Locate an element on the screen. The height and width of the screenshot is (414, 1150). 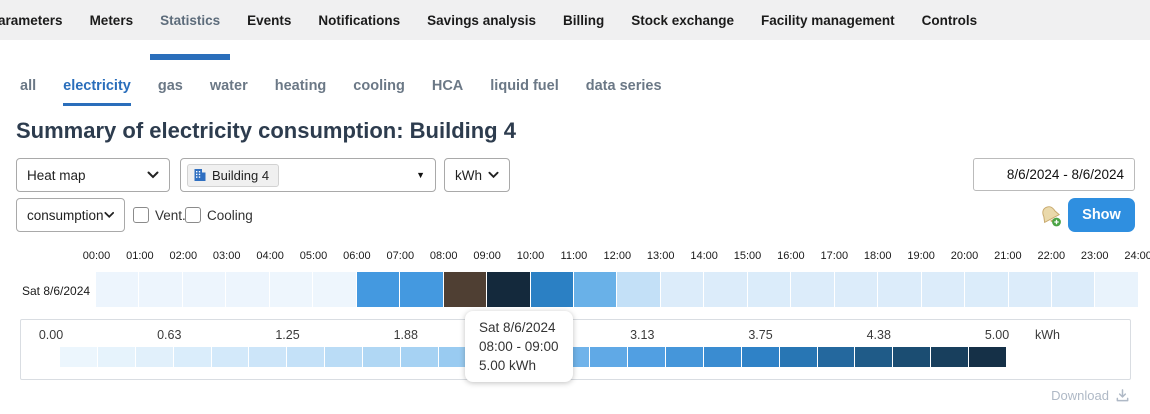
tab-label: all is located at coordinates (28, 86).